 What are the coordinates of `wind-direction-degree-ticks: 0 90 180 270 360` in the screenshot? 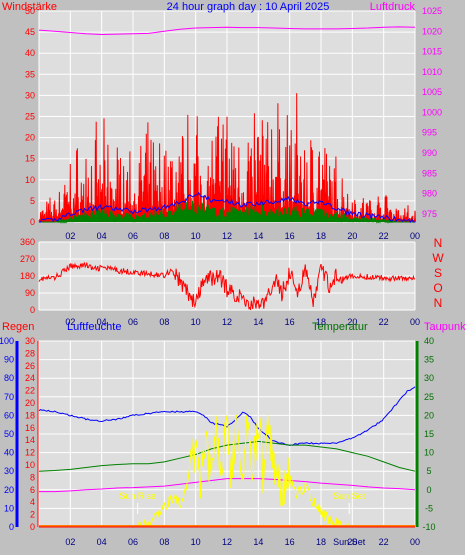 It's located at (27, 276).